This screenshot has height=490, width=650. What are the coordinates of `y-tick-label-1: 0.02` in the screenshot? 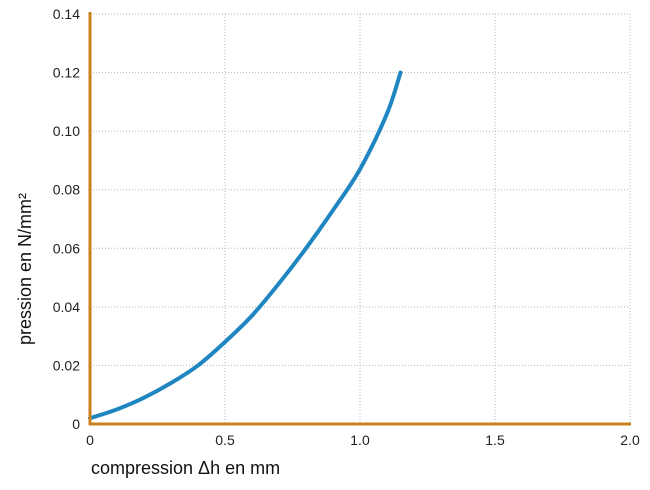 It's located at (66, 365).